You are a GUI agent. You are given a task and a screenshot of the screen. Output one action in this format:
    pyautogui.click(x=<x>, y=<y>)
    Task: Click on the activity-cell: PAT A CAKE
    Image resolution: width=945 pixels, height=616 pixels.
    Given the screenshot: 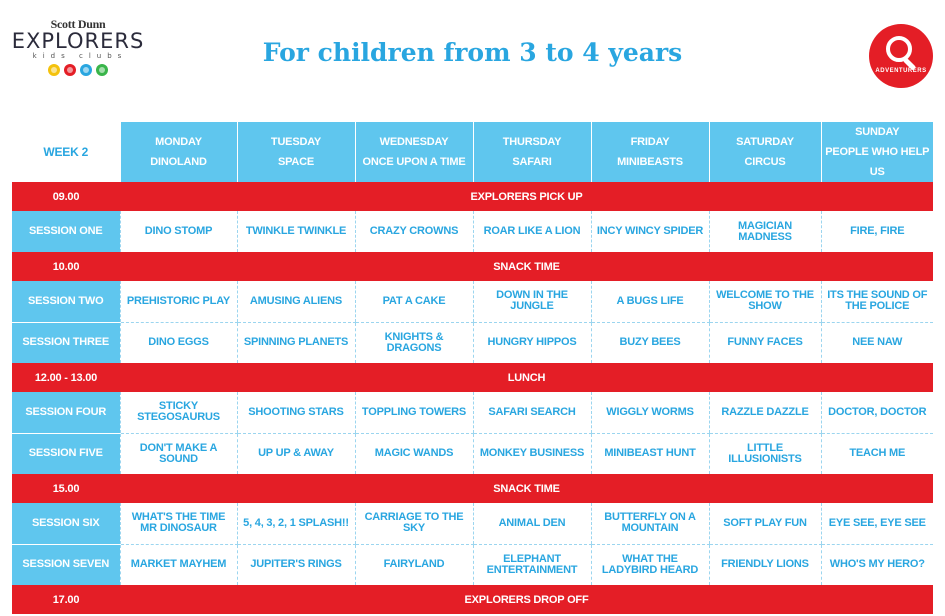 What is the action you would take?
    pyautogui.click(x=413, y=302)
    